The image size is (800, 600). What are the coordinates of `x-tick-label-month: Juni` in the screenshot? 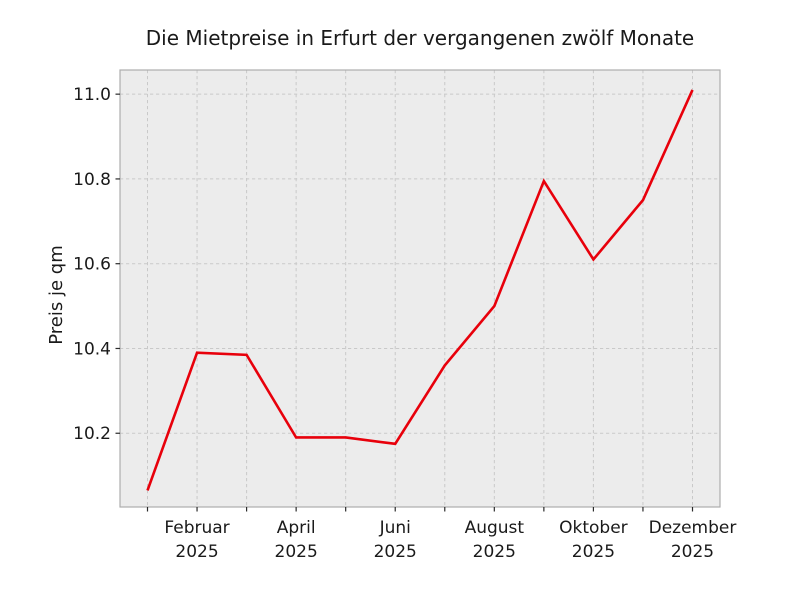 It's located at (395, 528).